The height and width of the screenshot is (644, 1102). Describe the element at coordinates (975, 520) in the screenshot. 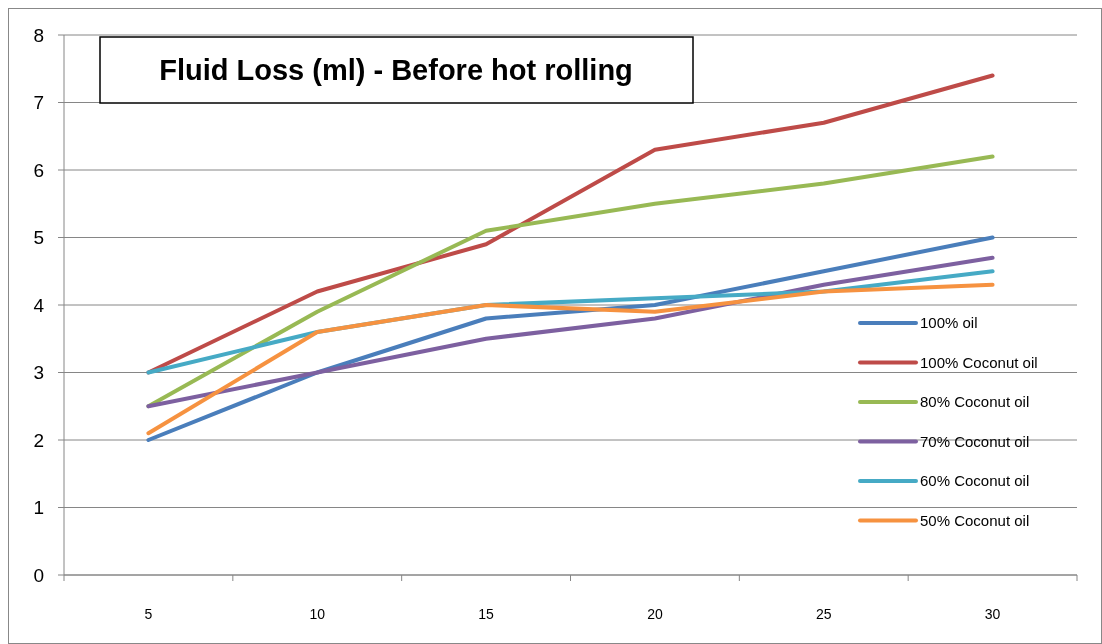

I see `legend-label: 50% Coconut oil` at that location.